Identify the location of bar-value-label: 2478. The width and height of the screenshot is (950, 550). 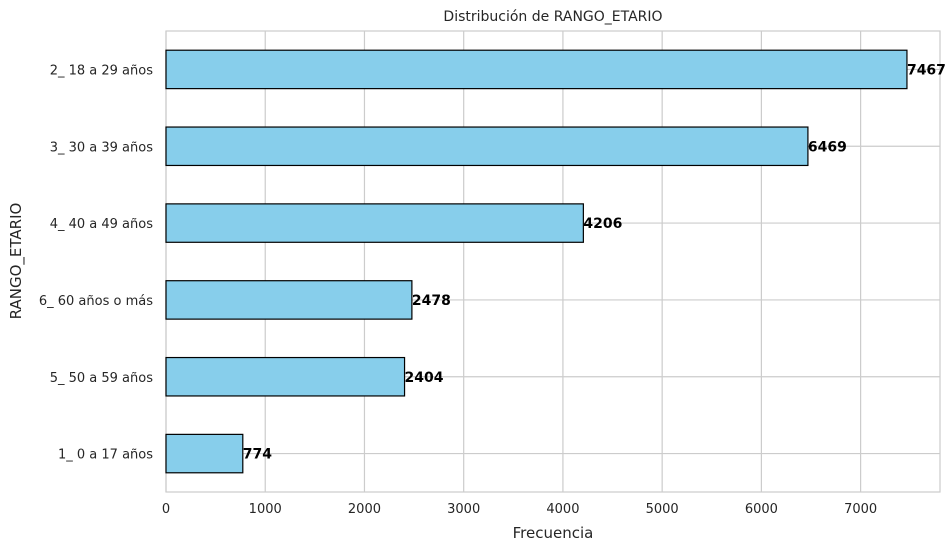
(431, 301).